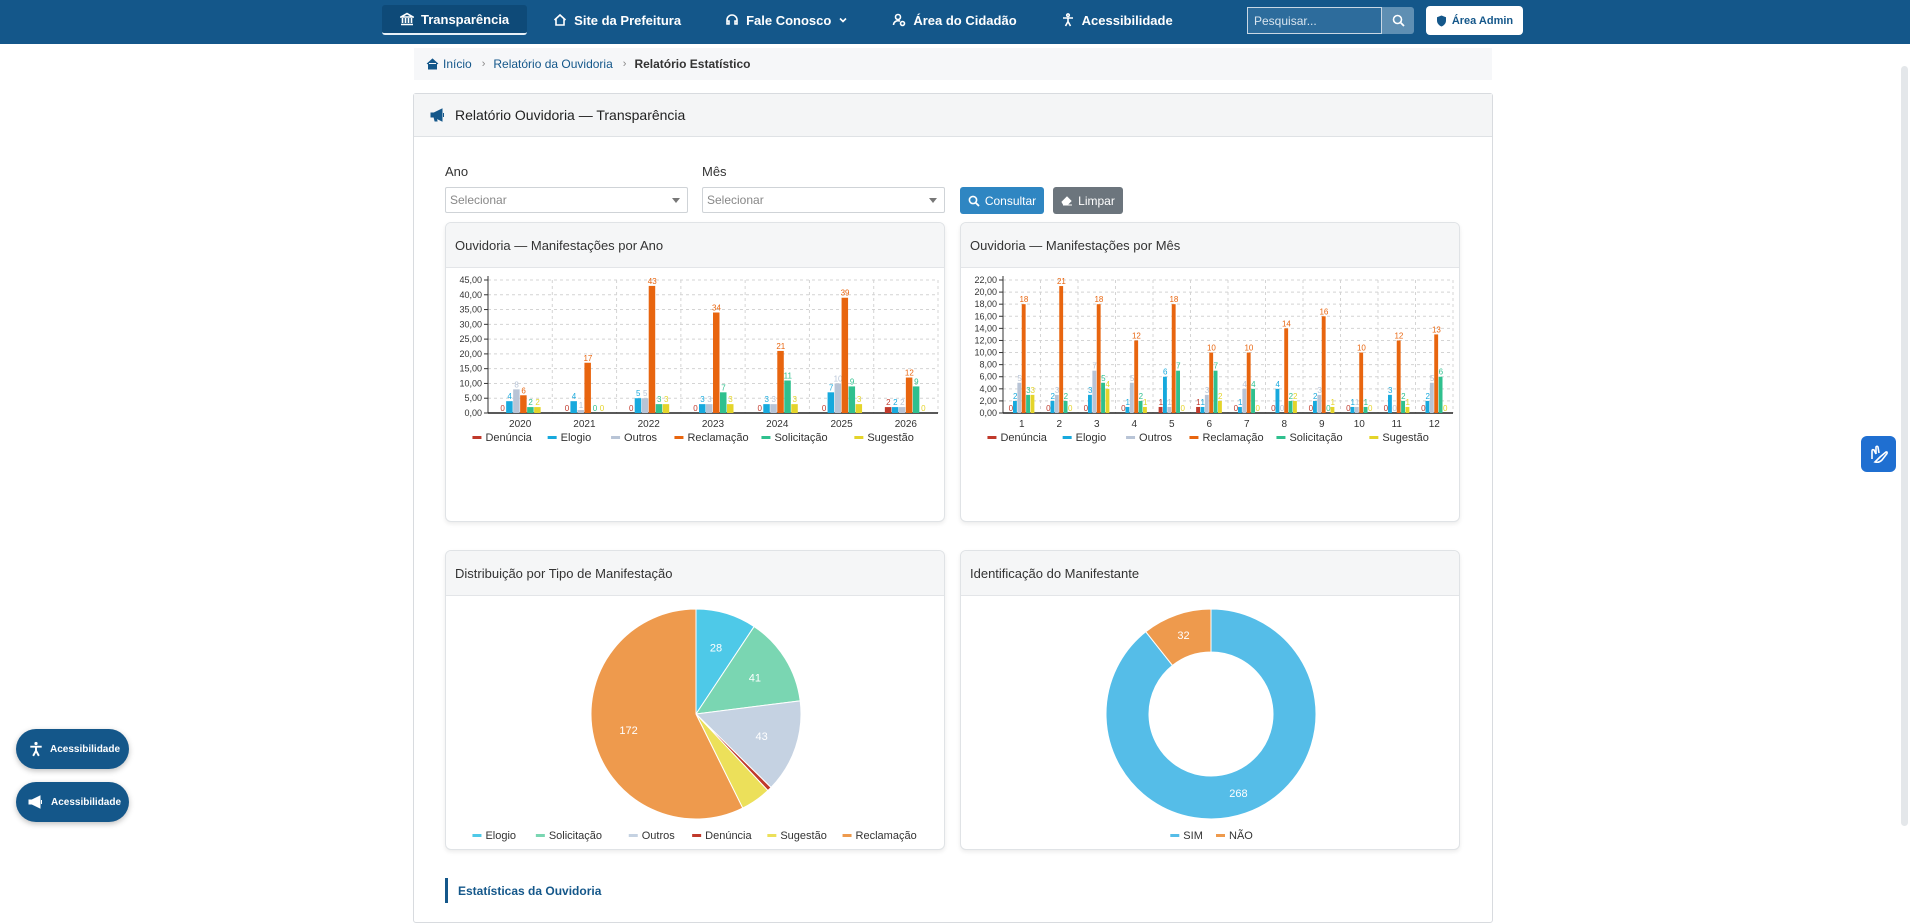 The width and height of the screenshot is (1910, 923). What do you see at coordinates (652, 281) in the screenshot?
I see `data-label: 43` at bounding box center [652, 281].